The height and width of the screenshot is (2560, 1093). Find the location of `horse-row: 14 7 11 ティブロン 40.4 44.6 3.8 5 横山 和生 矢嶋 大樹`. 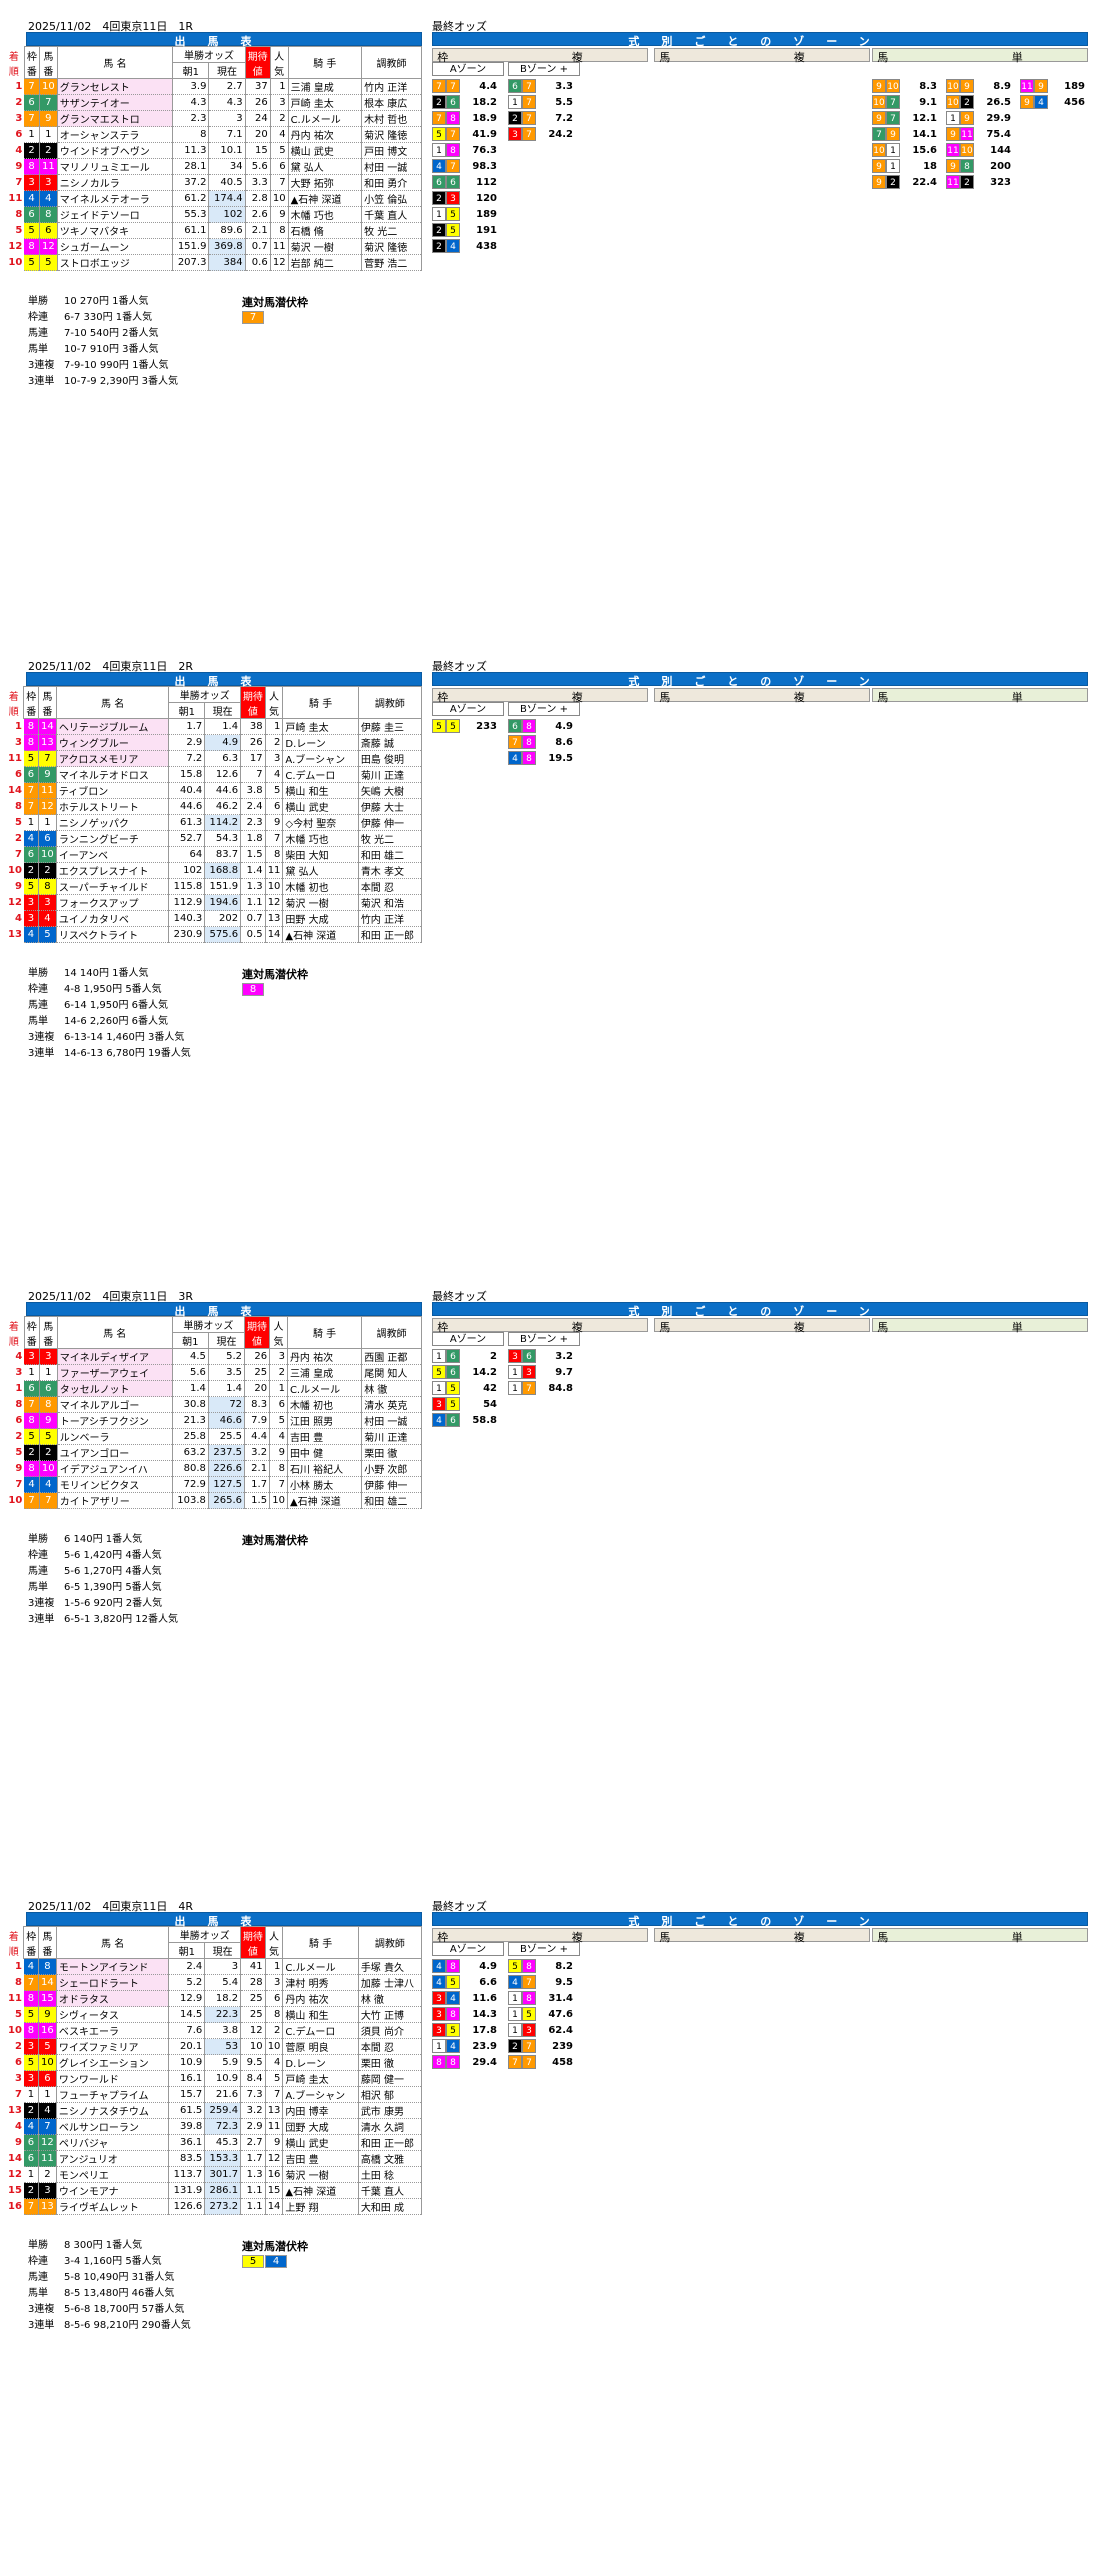

horse-row: 14 7 11 ティブロン 40.4 44.6 3.8 5 横山 和生 矢嶋 大樹 is located at coordinates (213, 790).